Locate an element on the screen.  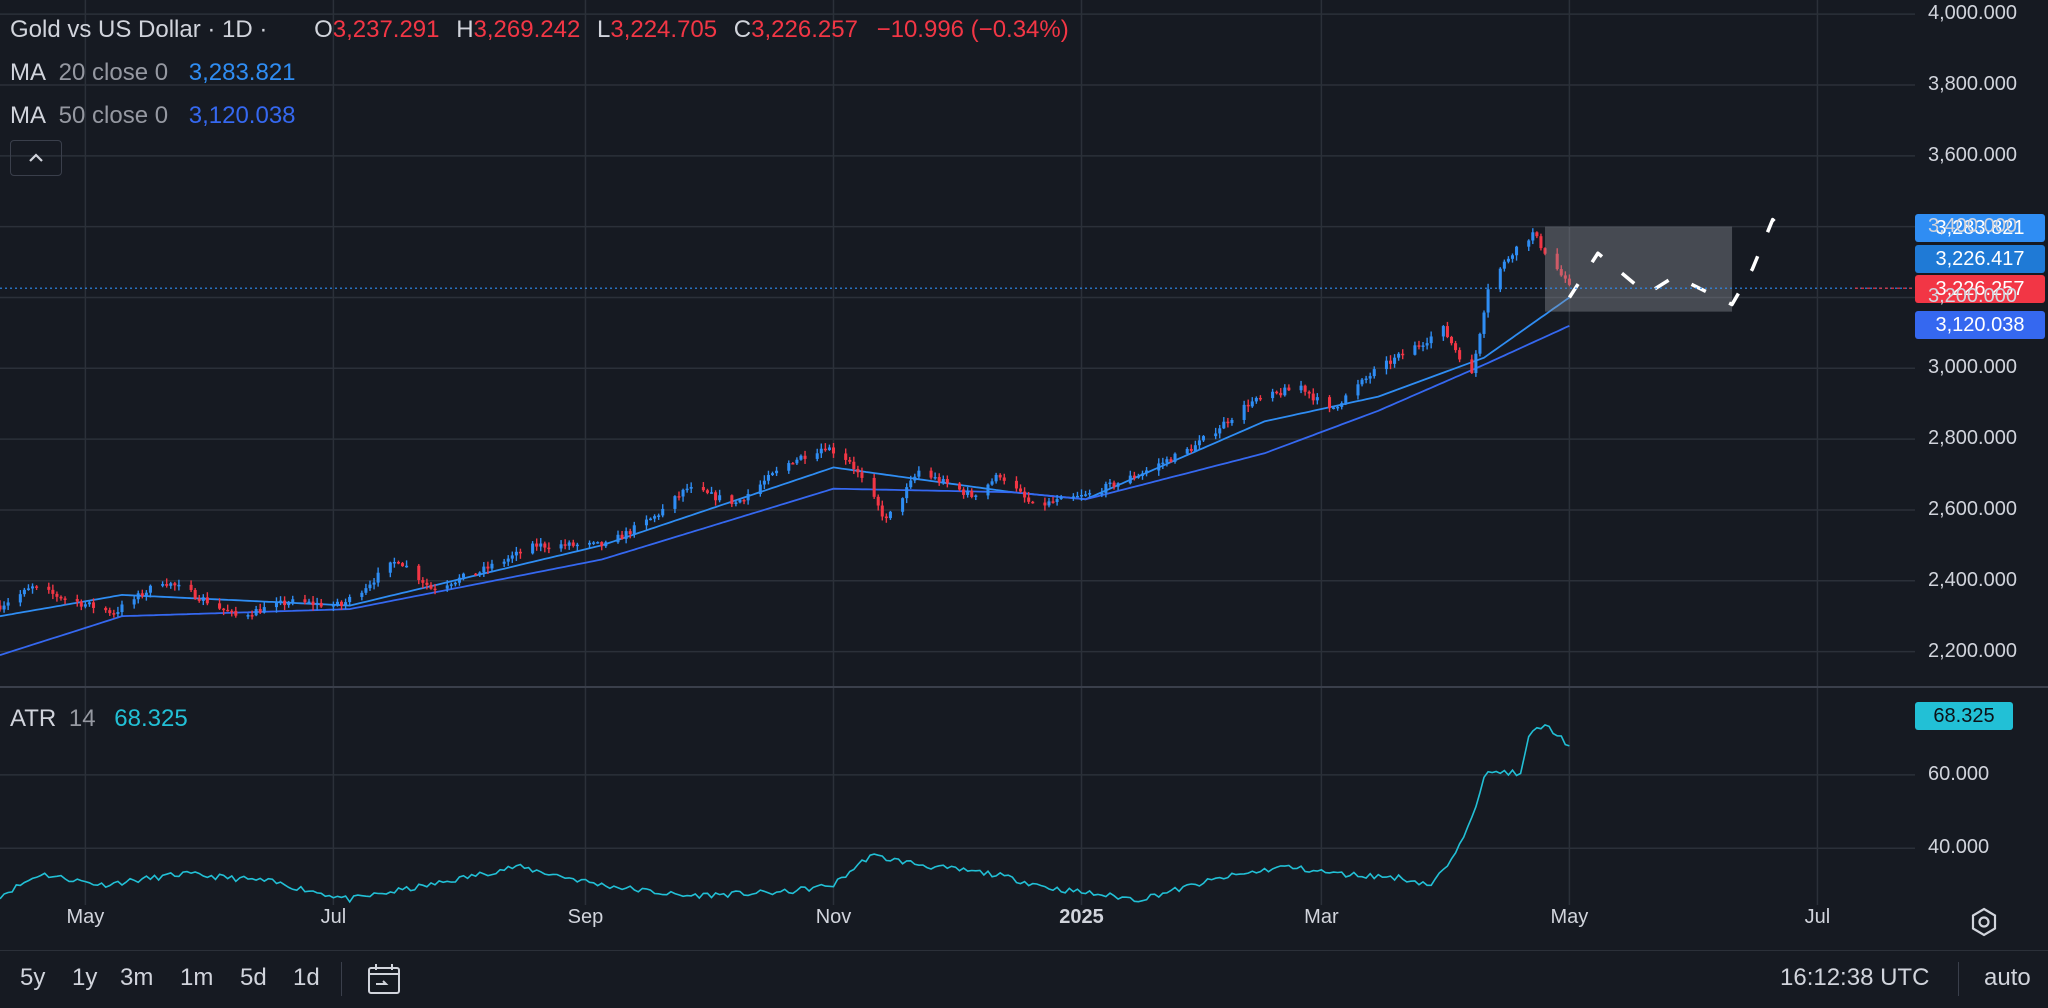
legend-atr: ATR 14 68.325 is located at coordinates (99, 719).